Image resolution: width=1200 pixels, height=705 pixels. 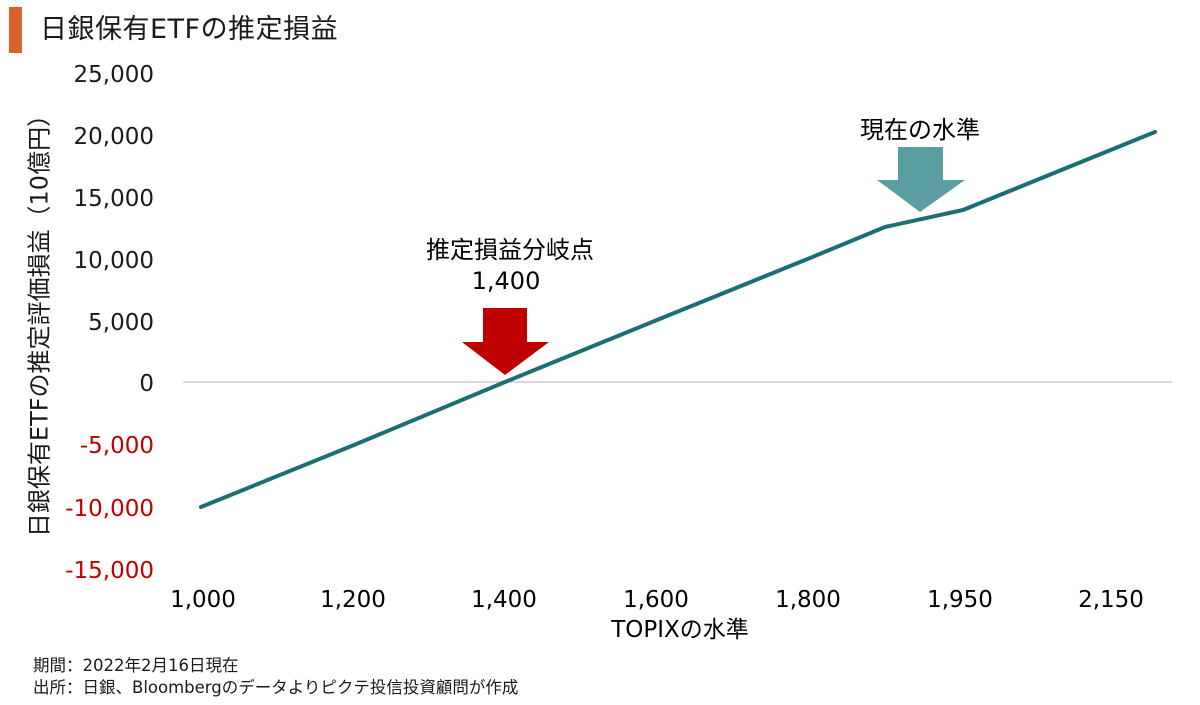 What do you see at coordinates (1111, 600) in the screenshot?
I see `x-tick: 2,150` at bounding box center [1111, 600].